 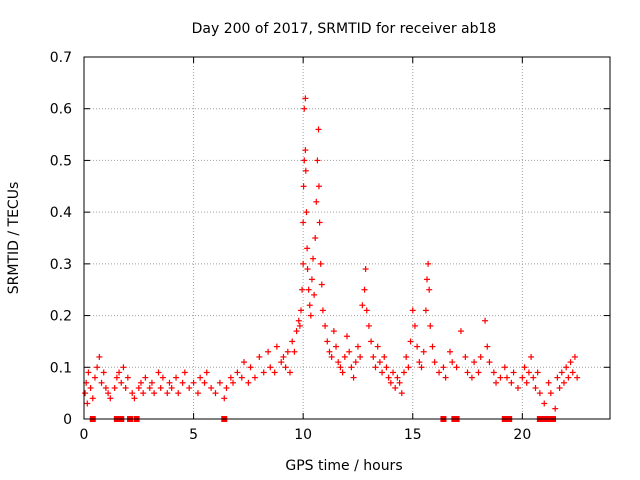 What do you see at coordinates (14, 238) in the screenshot?
I see `y-axis-label: SRMTID / TECUs` at bounding box center [14, 238].